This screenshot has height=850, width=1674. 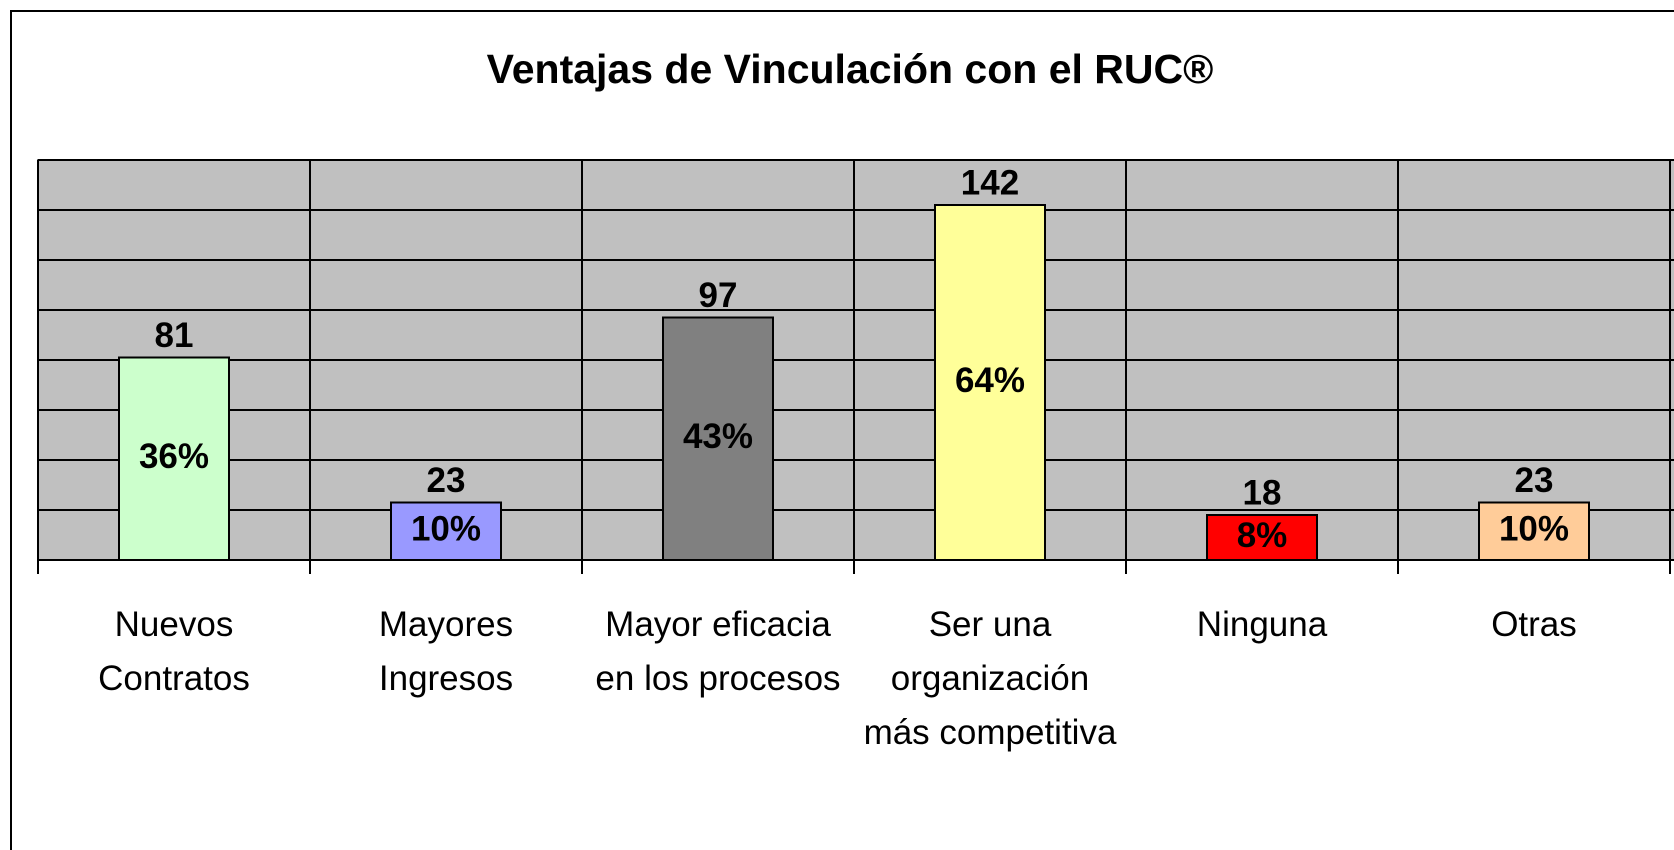 I want to click on percent-label: 36%, so click(x=174, y=456).